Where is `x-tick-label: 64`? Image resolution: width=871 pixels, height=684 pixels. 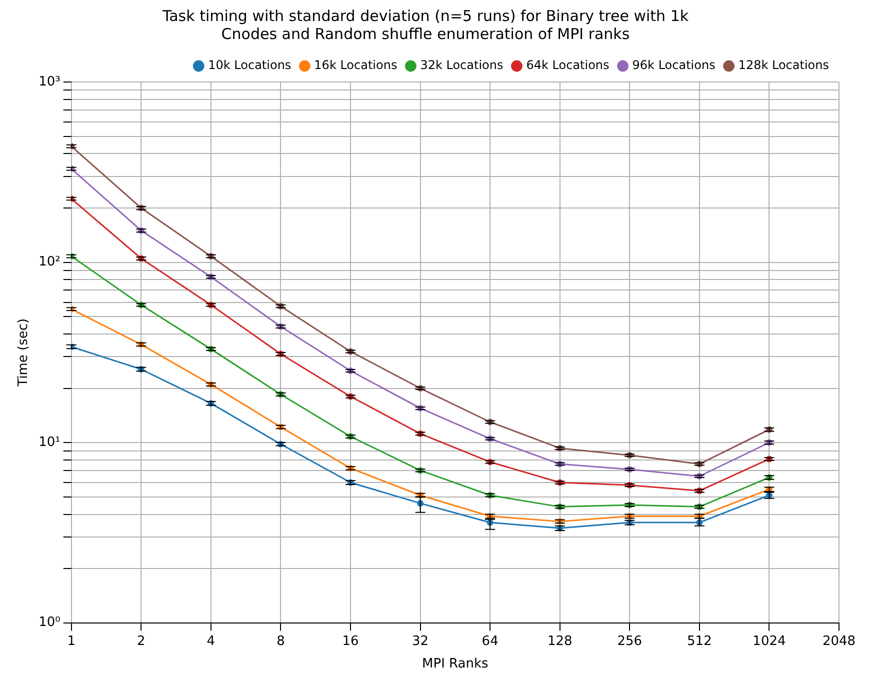
x-tick-label: 64 is located at coordinates (490, 641).